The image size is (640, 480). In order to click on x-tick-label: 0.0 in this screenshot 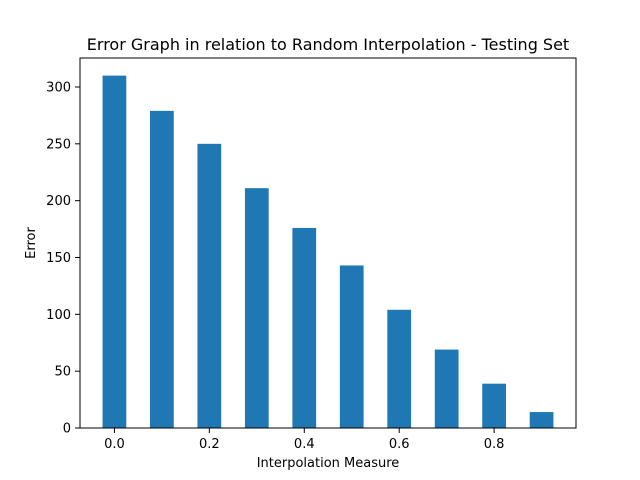, I will do `click(114, 444)`.